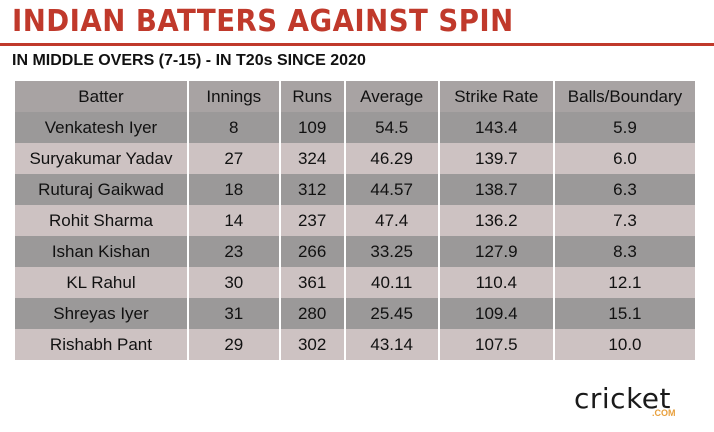 Image resolution: width=714 pixels, height=432 pixels. I want to click on table-row: KL Rahul 30 361 40.11 110.4 12.1, so click(355, 282).